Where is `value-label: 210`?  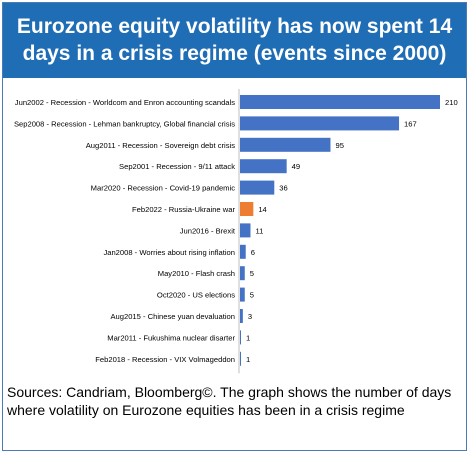 value-label: 210 is located at coordinates (451, 102).